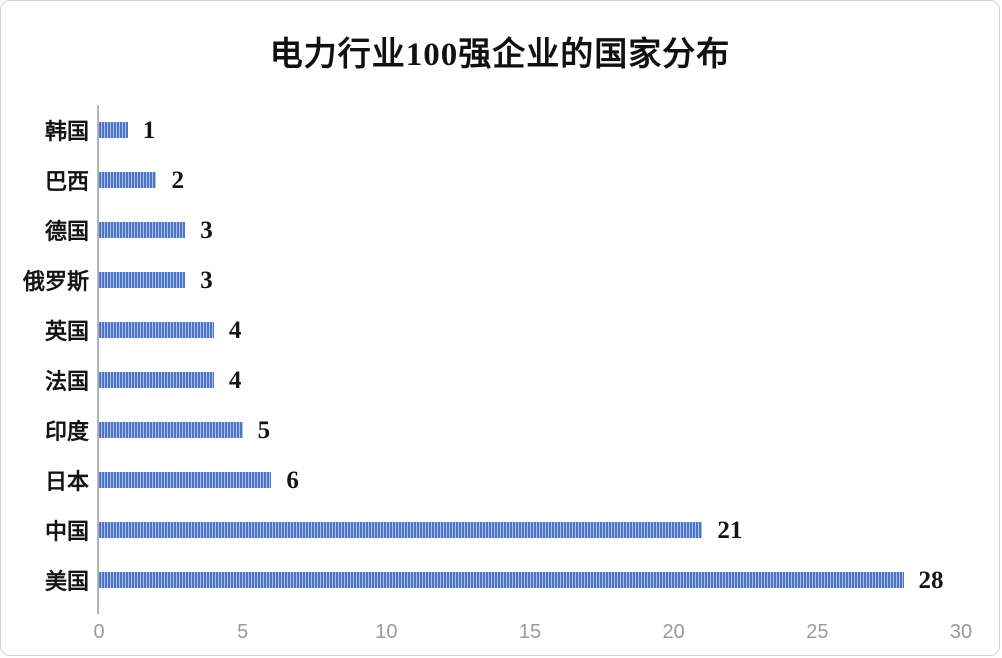 The image size is (1002, 658). What do you see at coordinates (66, 131) in the screenshot?
I see `category-label: 韩国` at bounding box center [66, 131].